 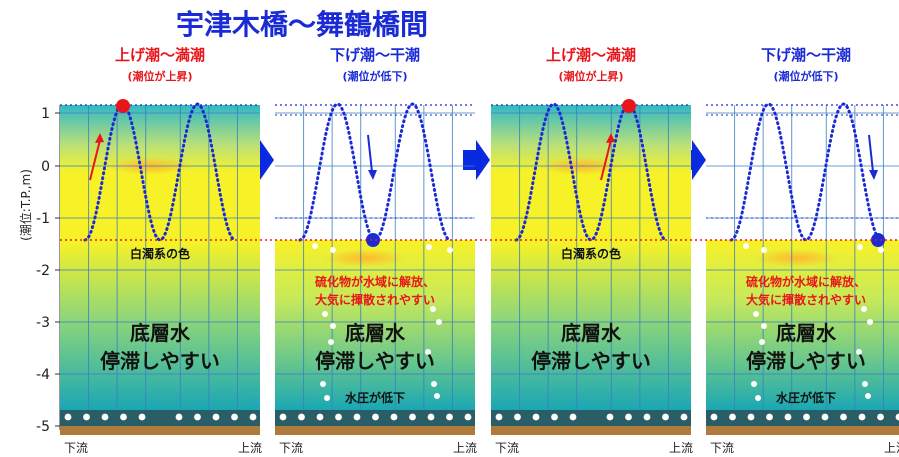 What do you see at coordinates (871, 153) in the screenshot?
I see `falling-arrow` at bounding box center [871, 153].